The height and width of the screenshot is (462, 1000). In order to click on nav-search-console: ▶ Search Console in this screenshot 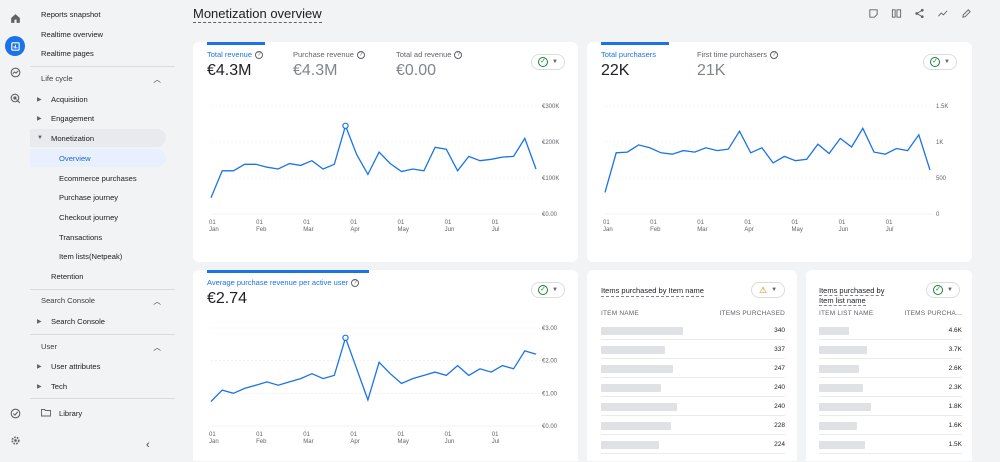, I will do `click(71, 321)`.